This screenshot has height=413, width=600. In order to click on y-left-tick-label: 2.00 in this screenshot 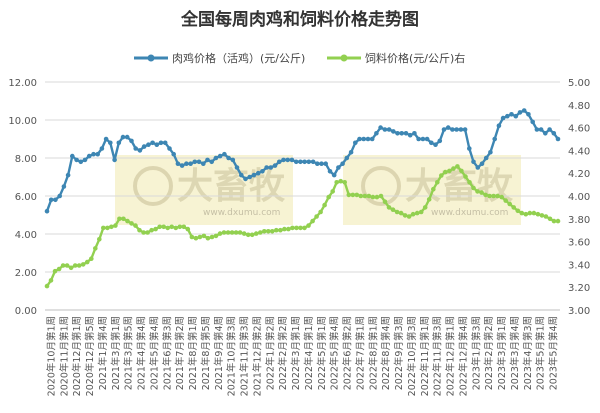, I will do `click(26, 273)`.